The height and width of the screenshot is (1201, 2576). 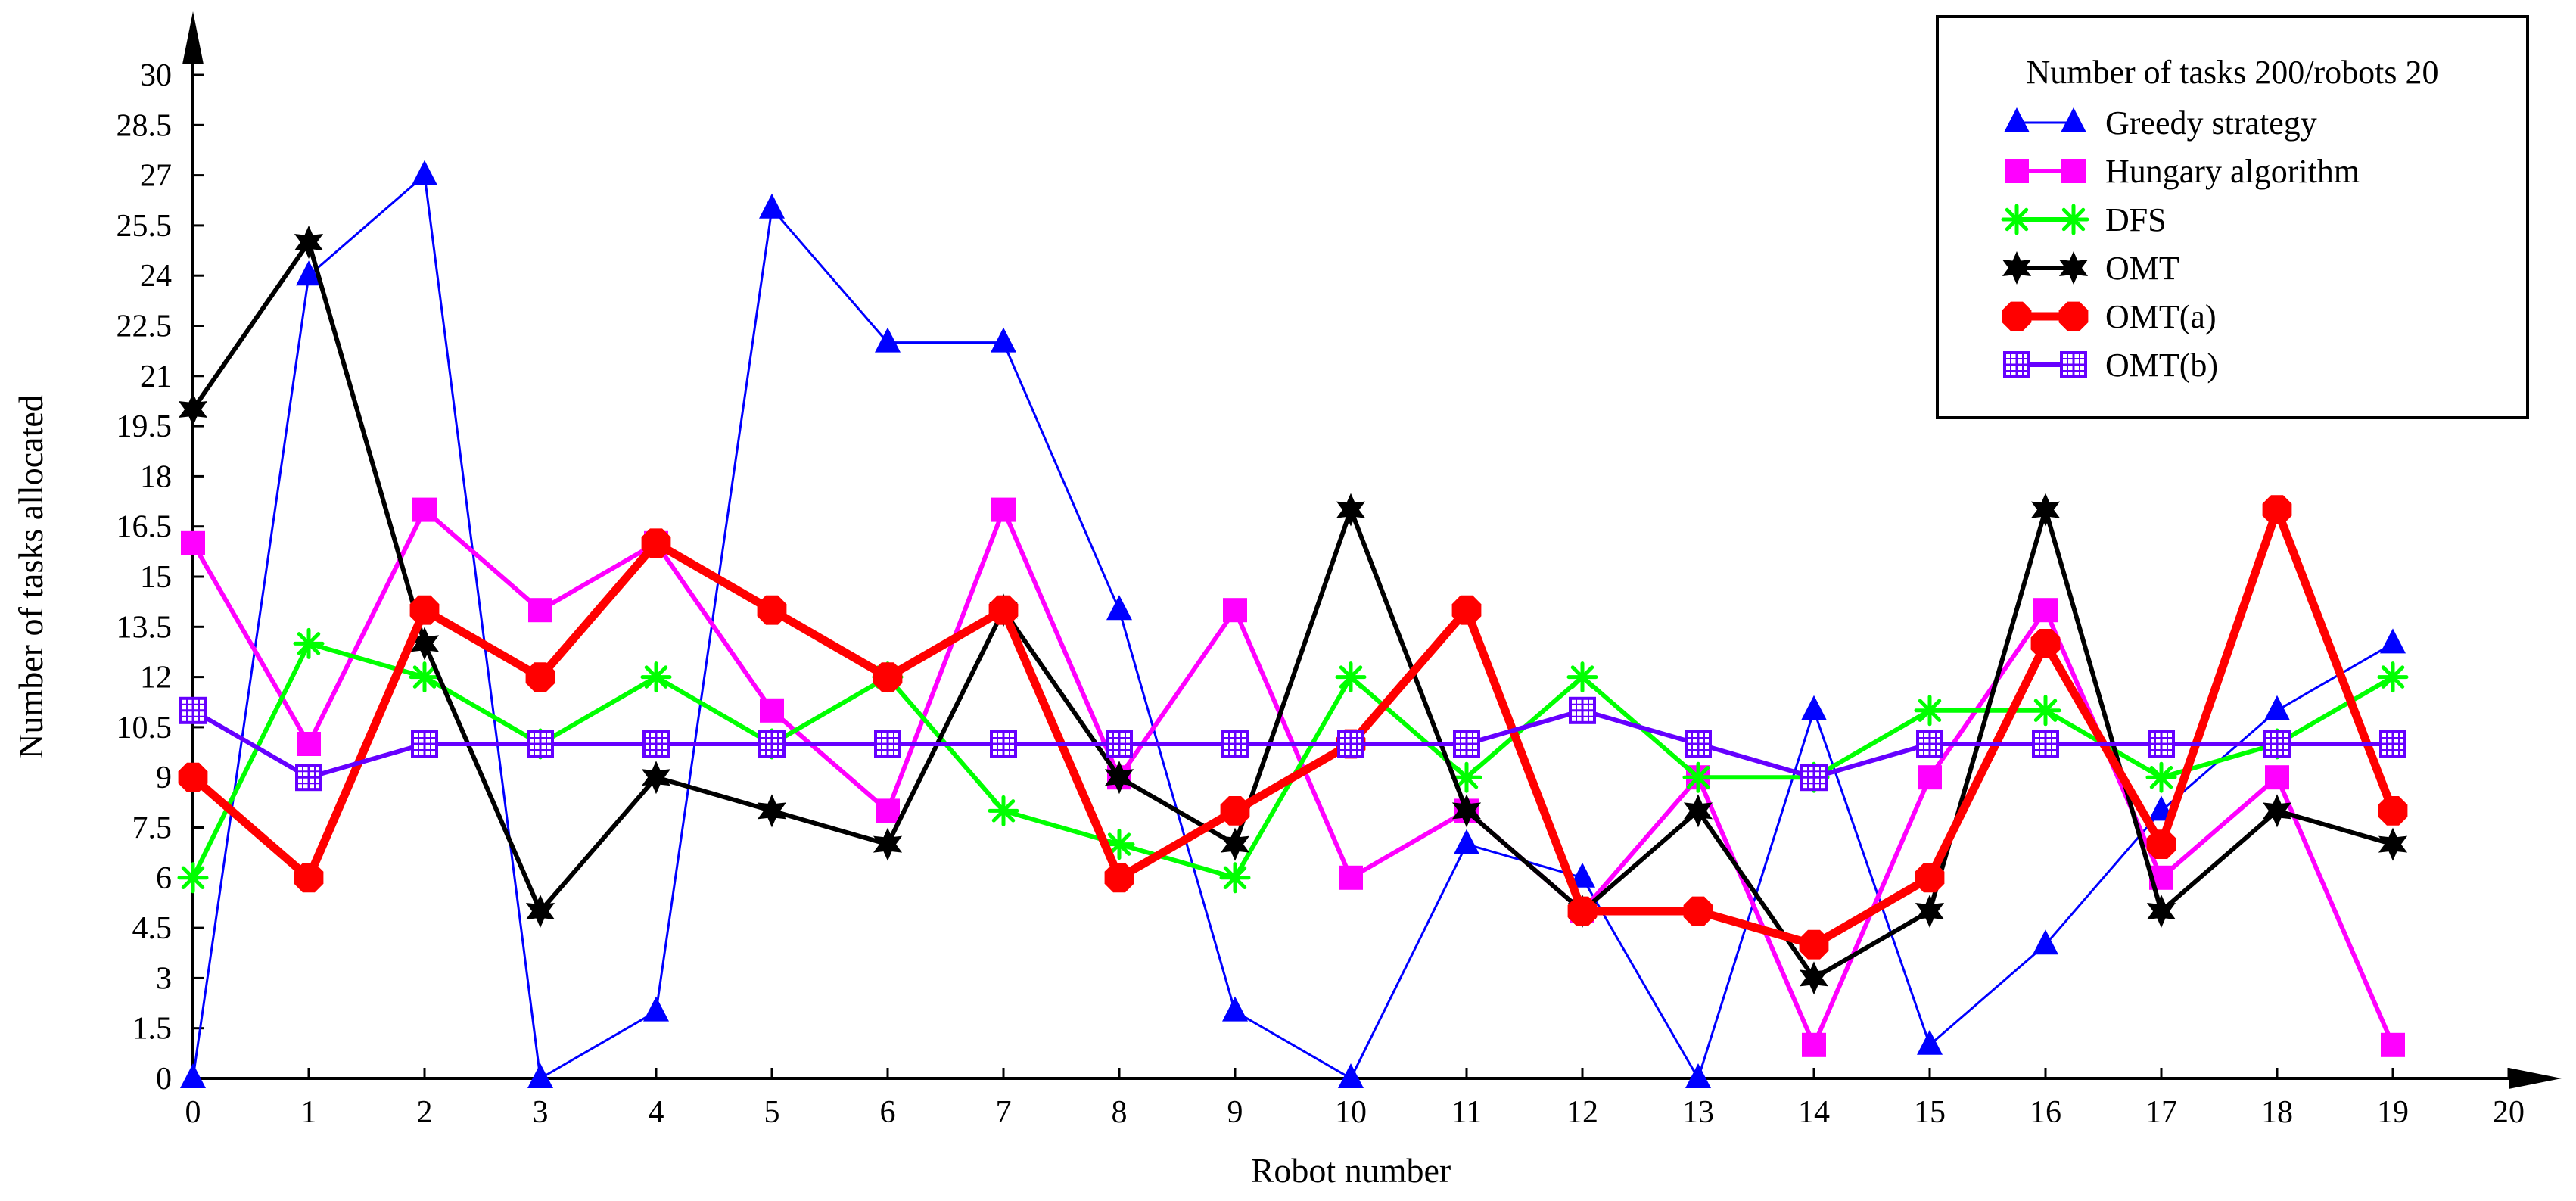 I want to click on y-tick-label: 30, so click(x=156, y=75).